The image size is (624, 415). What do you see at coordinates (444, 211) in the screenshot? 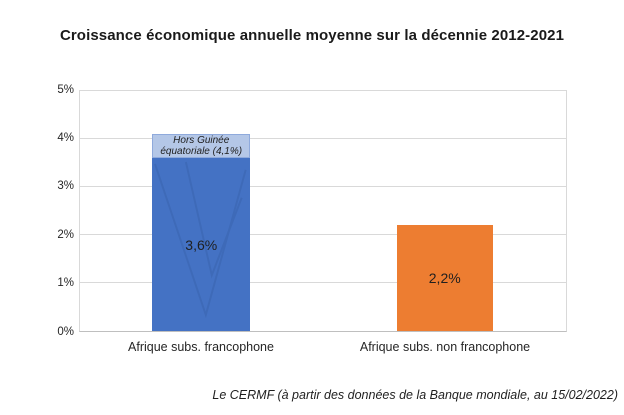
I see `bar-column-non-francophone: 2,2%` at bounding box center [444, 211].